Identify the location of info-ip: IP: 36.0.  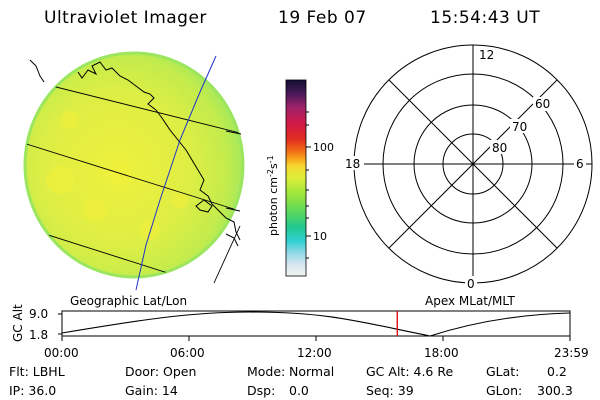
(32, 390).